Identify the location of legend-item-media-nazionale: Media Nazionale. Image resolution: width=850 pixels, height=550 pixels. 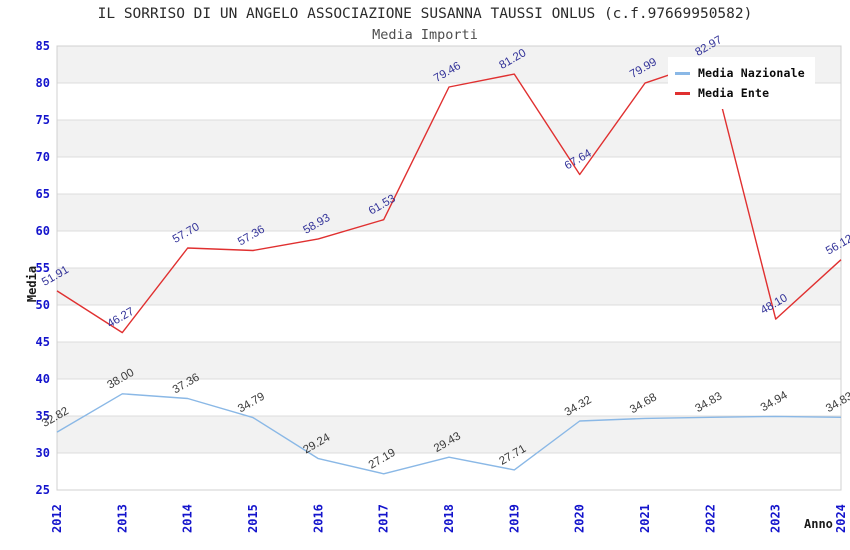
(740, 73).